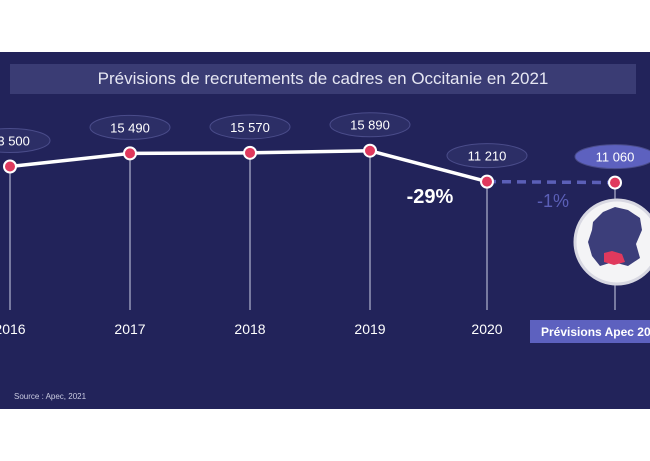  I want to click on data-label: 11 210, so click(487, 156).